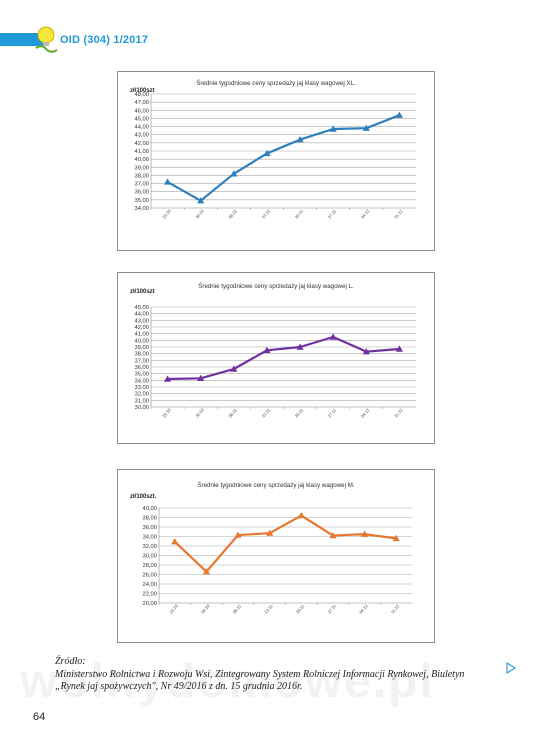 This screenshot has width=533, height=750. I want to click on y-tick-label: 28,00, so click(149, 566).